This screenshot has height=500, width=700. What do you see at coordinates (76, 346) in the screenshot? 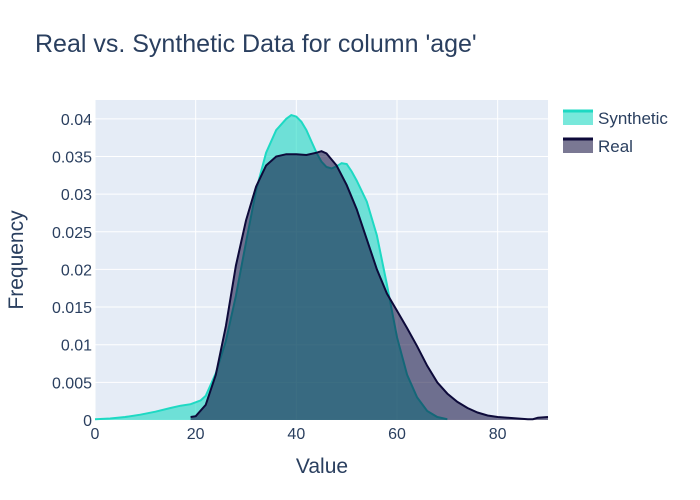
I see `y-tick-label: 0.01` at bounding box center [76, 346].